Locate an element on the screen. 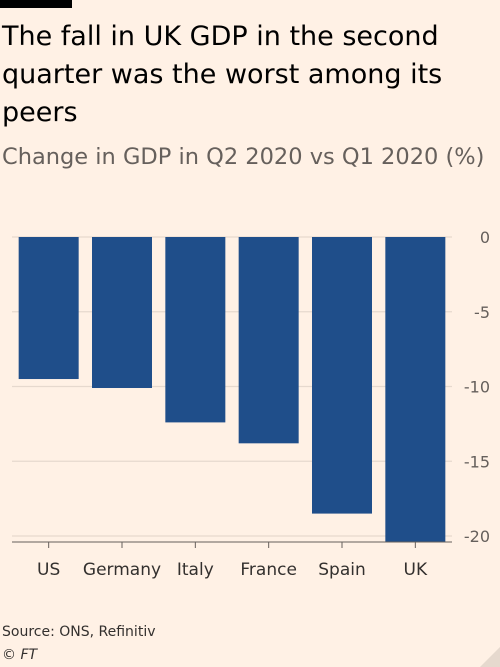 The image size is (500, 667). y-tick-labels: 0 -5 -10 -15 -20 is located at coordinates (477, 387).